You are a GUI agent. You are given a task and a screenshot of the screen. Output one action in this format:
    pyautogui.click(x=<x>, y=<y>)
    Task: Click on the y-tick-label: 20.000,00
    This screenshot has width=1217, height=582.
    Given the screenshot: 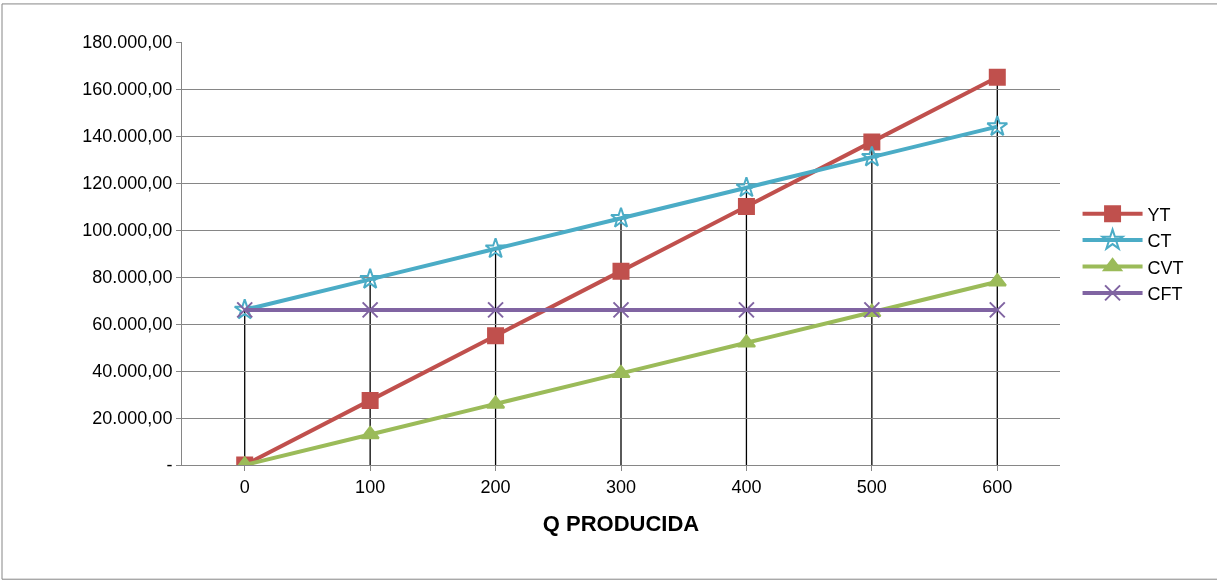 What is the action you would take?
    pyautogui.click(x=132, y=418)
    